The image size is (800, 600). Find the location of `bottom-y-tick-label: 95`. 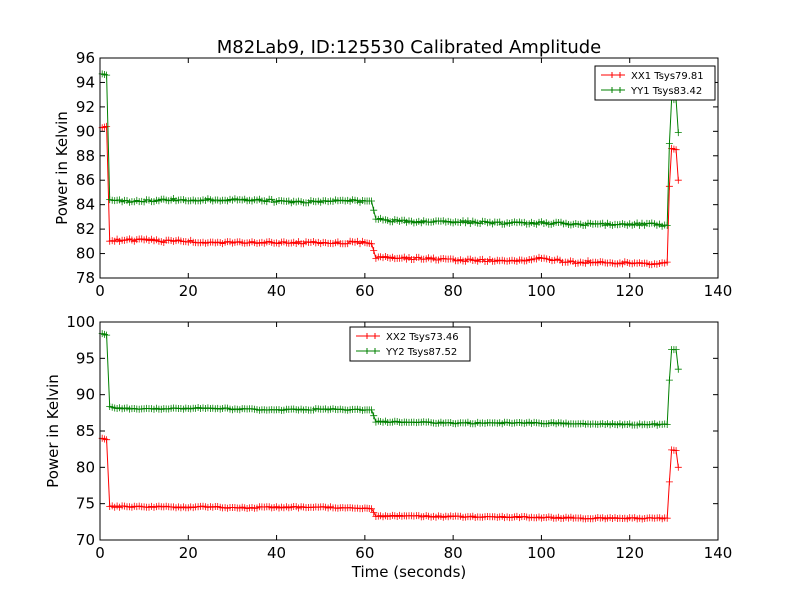

bottom-y-tick-label: 95 is located at coordinates (85, 358).